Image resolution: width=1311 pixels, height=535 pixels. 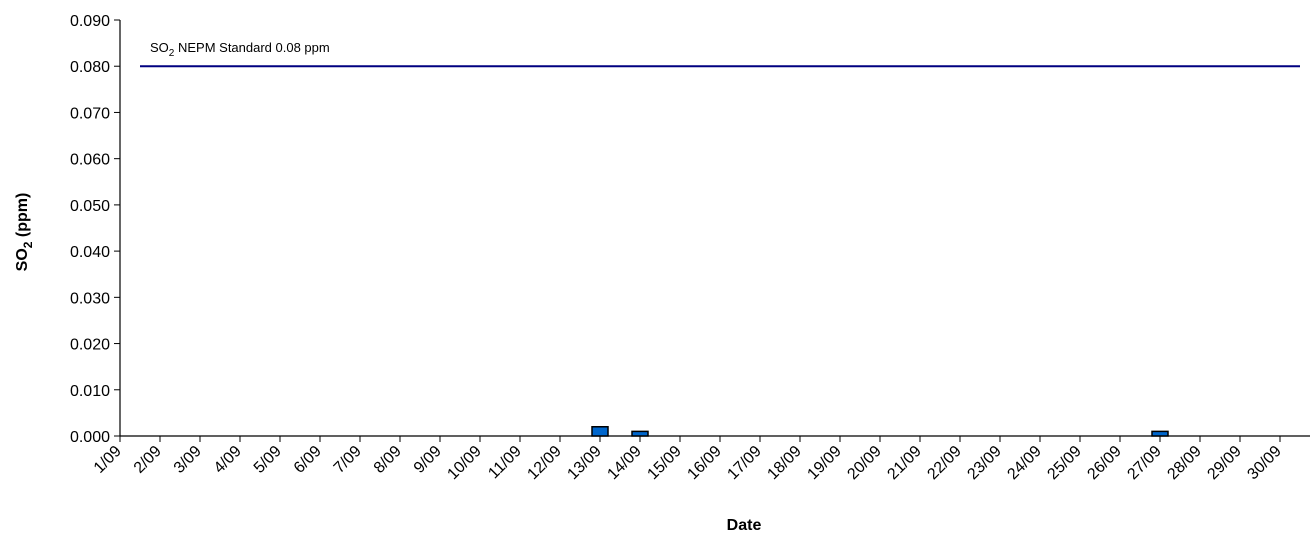 What do you see at coordinates (90, 298) in the screenshot?
I see `y-tick-label: 0.030` at bounding box center [90, 298].